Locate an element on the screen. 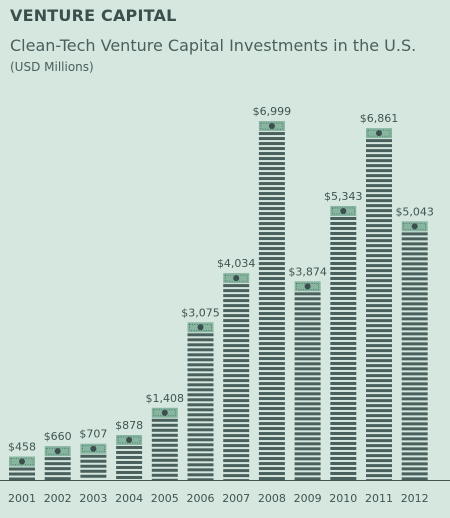 This screenshot has height=518, width=450. x-tick-label: 2009 is located at coordinates (308, 498).